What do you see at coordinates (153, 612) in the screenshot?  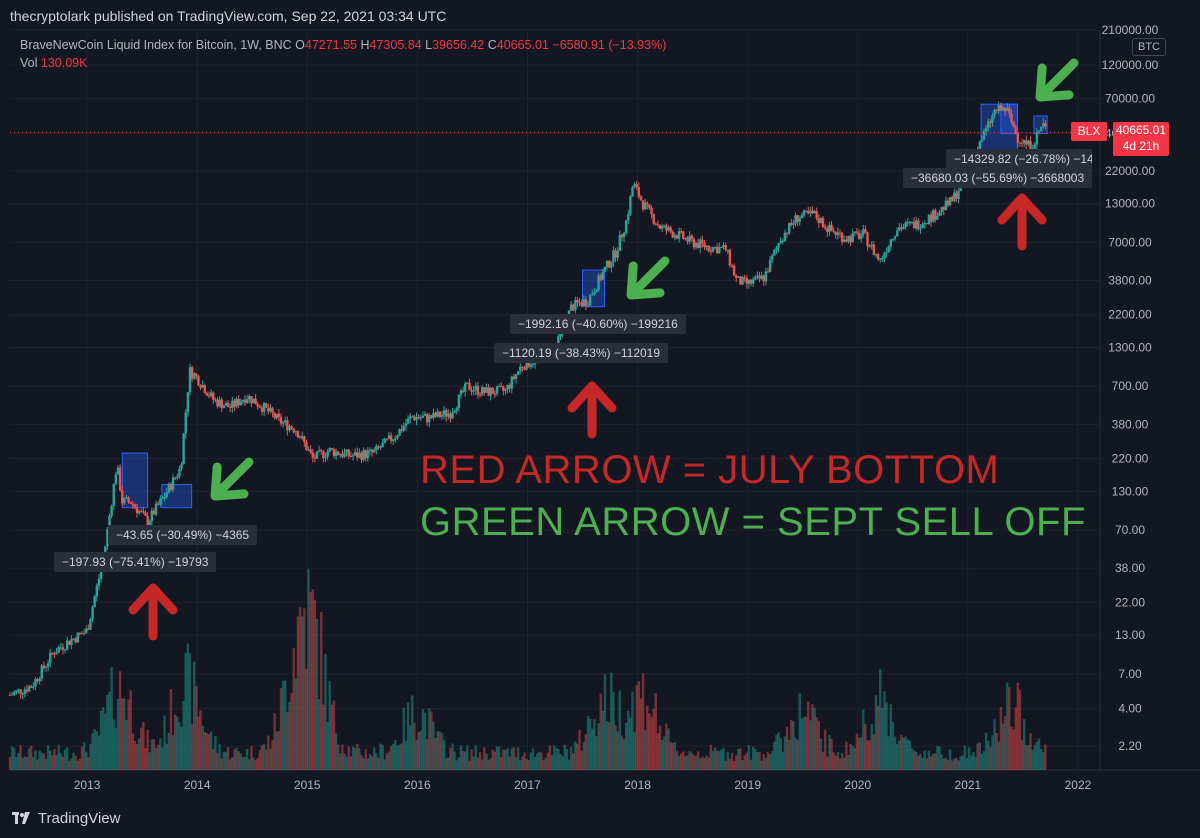 I see `red-up-arrow-icon` at bounding box center [153, 612].